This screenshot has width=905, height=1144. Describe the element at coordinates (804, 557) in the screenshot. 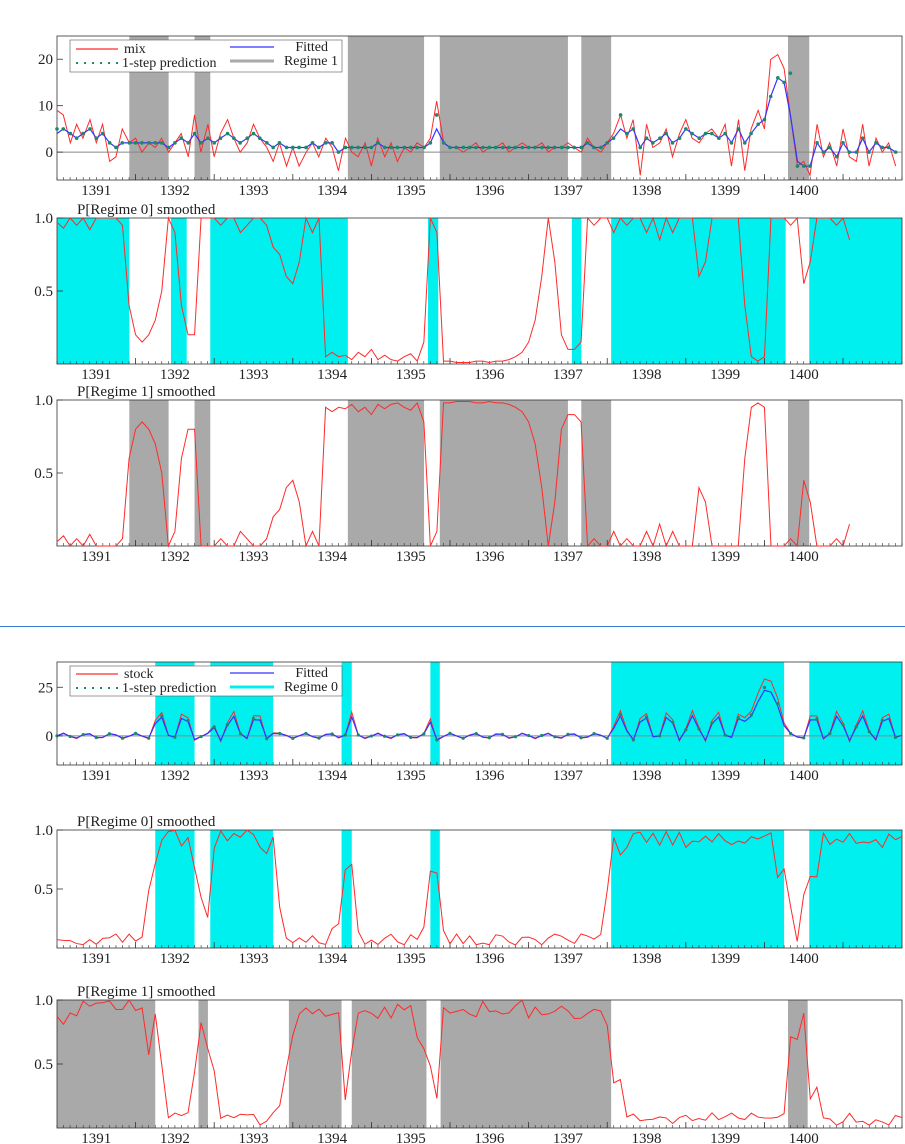

I see `x-tick-label: 1400` at that location.